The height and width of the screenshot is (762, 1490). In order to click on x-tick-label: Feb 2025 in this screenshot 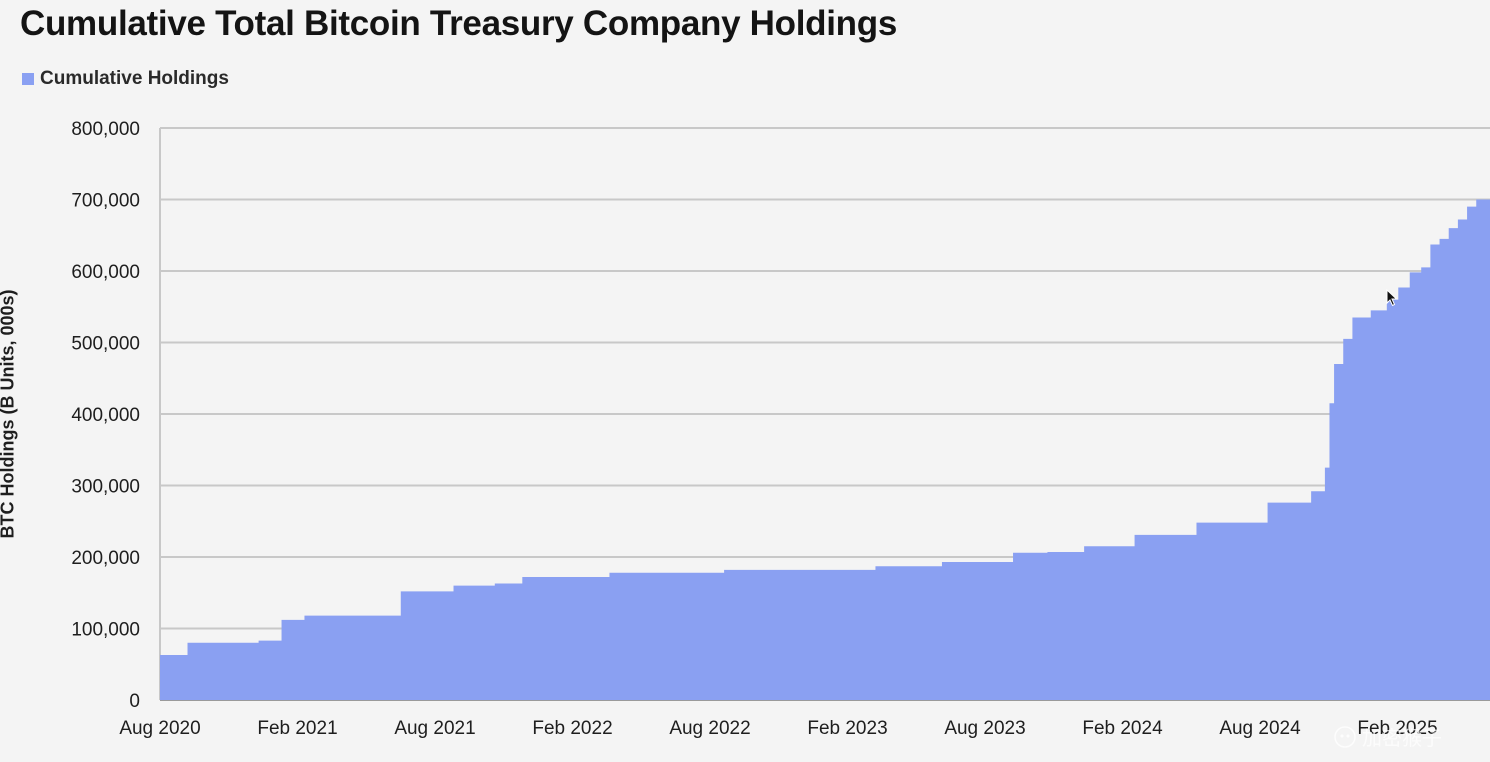, I will do `click(1397, 728)`.